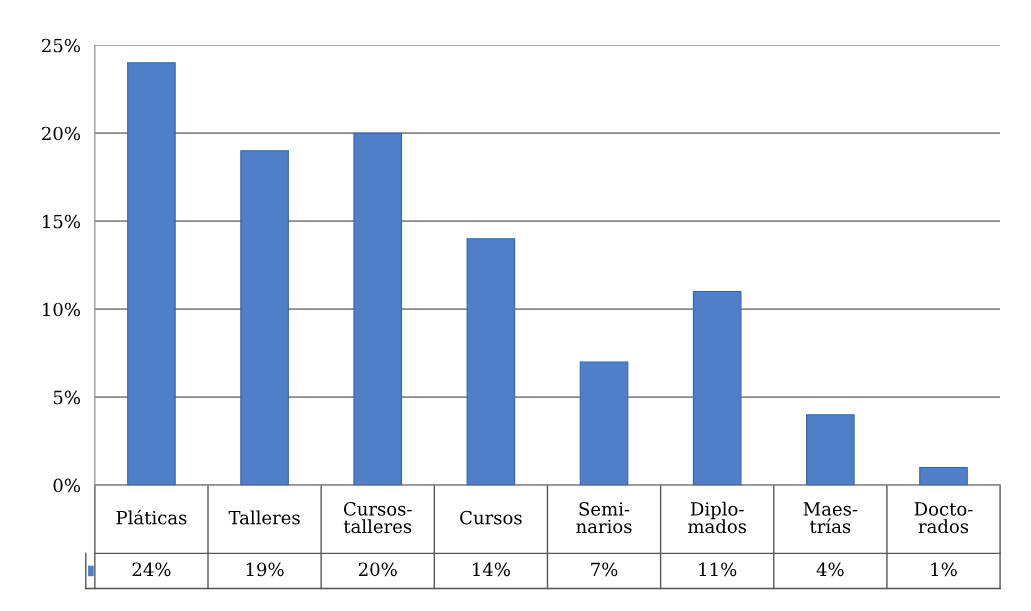 Image resolution: width=1031 pixels, height=611 pixels. Describe the element at coordinates (151, 517) in the screenshot. I see `x-tick-label: Pláticas` at that location.